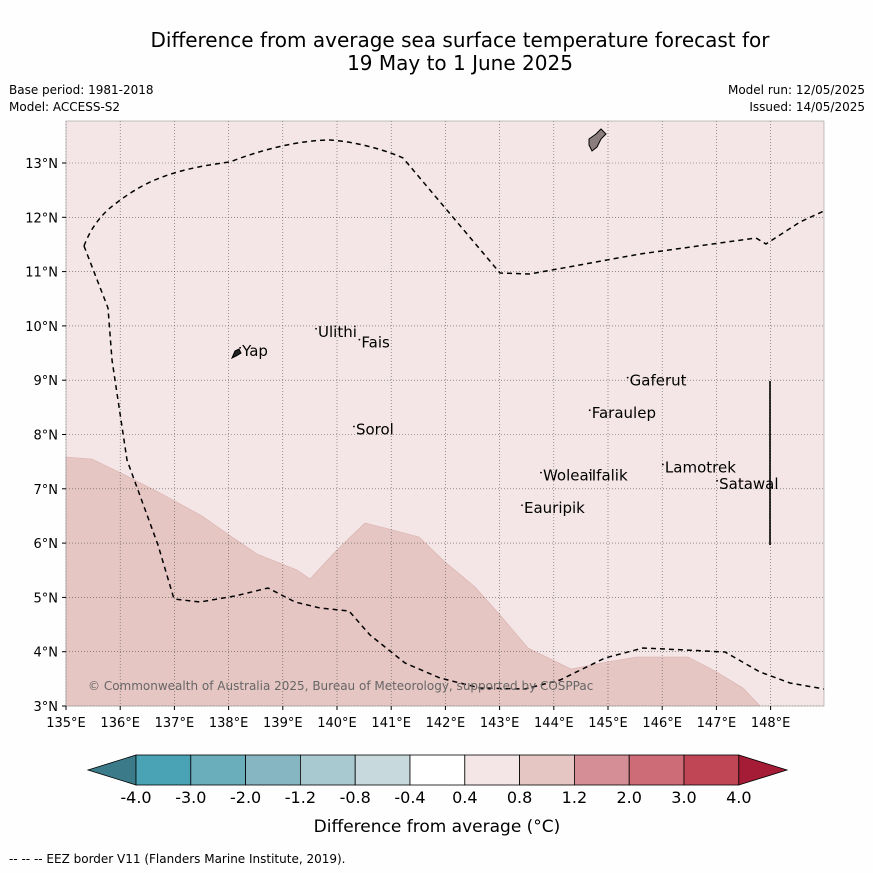  I want to click on place-label: Faraulep, so click(624, 413).